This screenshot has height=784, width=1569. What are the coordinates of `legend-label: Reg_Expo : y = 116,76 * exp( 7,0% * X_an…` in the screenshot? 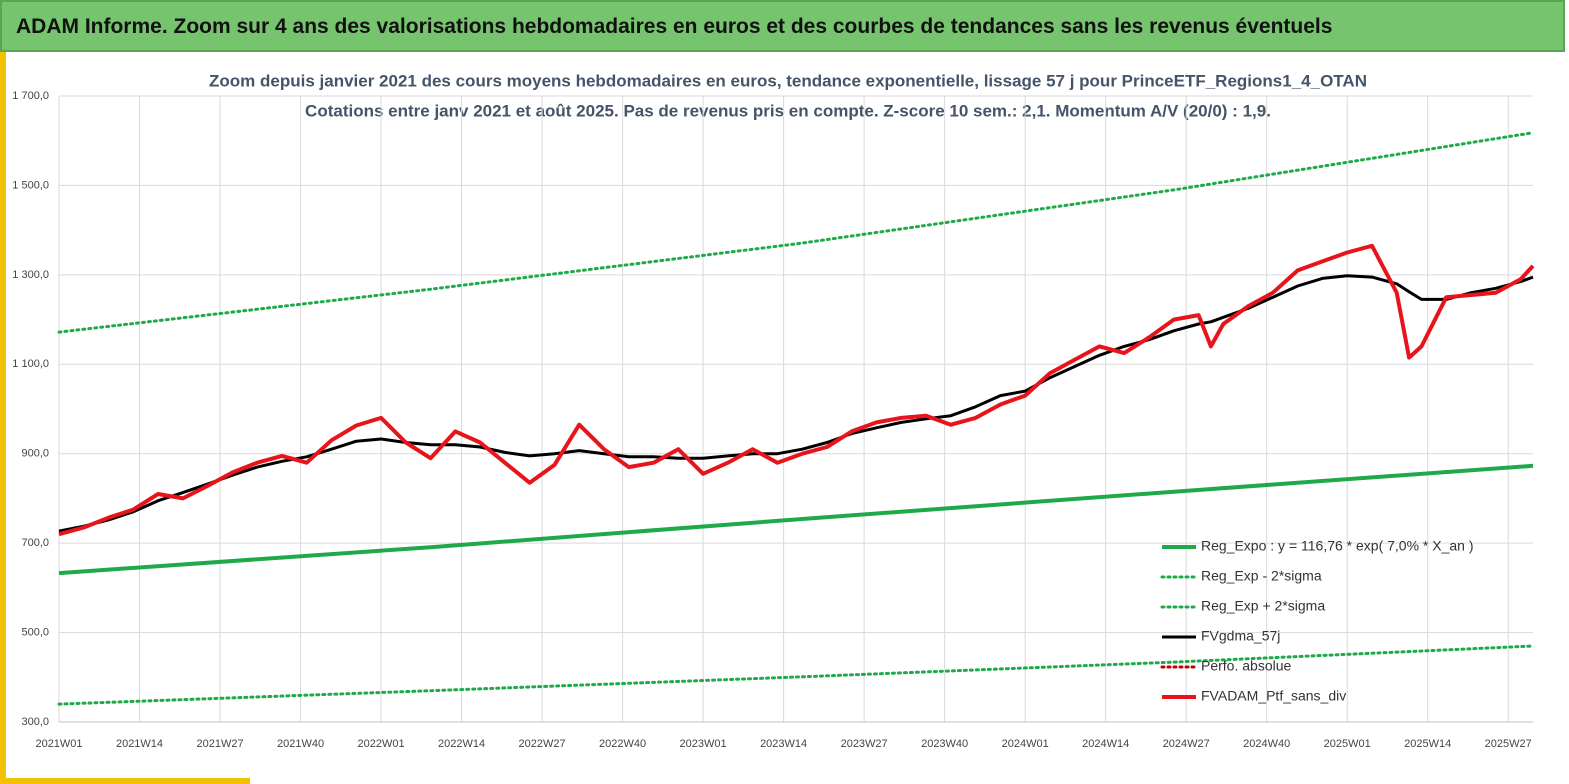 It's located at (1337, 546).